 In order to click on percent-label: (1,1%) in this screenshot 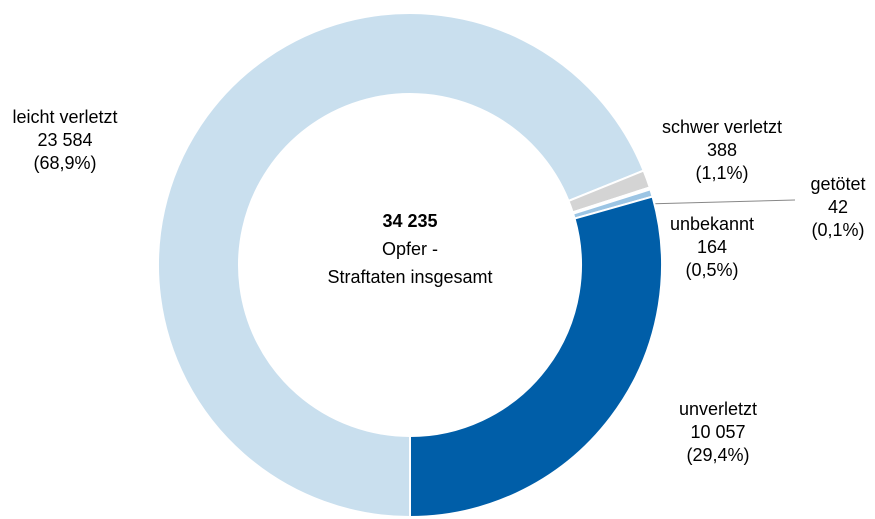, I will do `click(721, 173)`.